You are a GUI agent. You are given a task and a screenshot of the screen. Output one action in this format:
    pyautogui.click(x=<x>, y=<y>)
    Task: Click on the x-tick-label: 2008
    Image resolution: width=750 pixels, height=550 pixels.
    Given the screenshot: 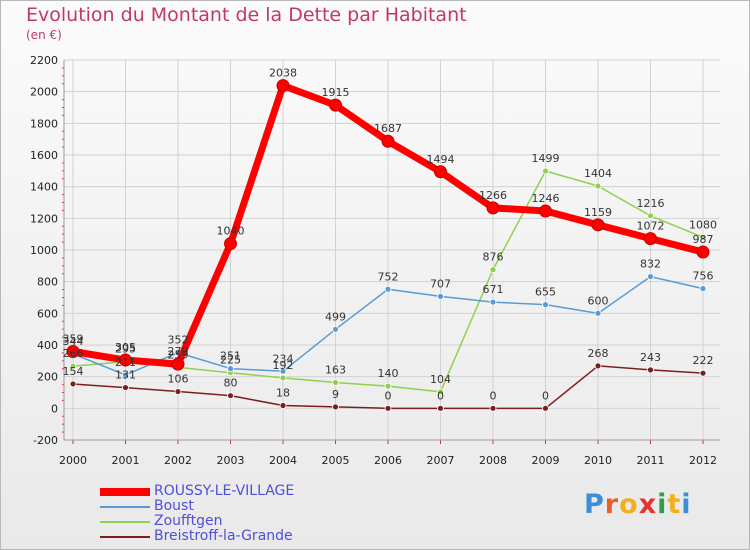 What is the action you would take?
    pyautogui.click(x=493, y=460)
    